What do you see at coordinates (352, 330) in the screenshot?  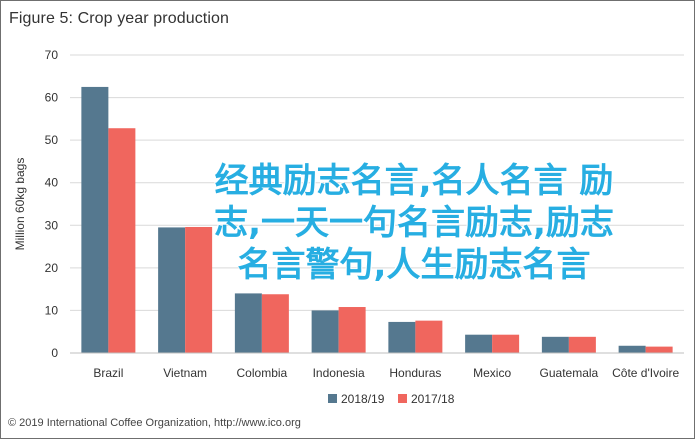 I see `bar-2017-18-indonesia` at bounding box center [352, 330].